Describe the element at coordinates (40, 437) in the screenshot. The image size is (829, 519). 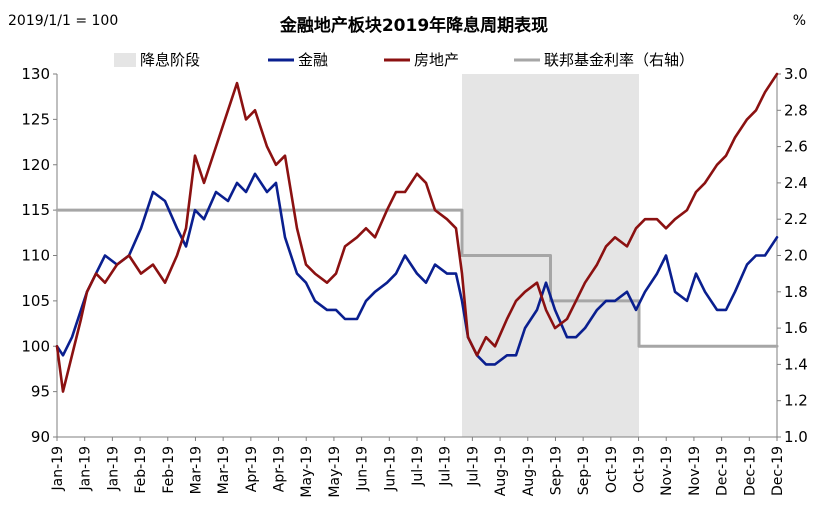
I see `left-tick-label: 90` at that location.